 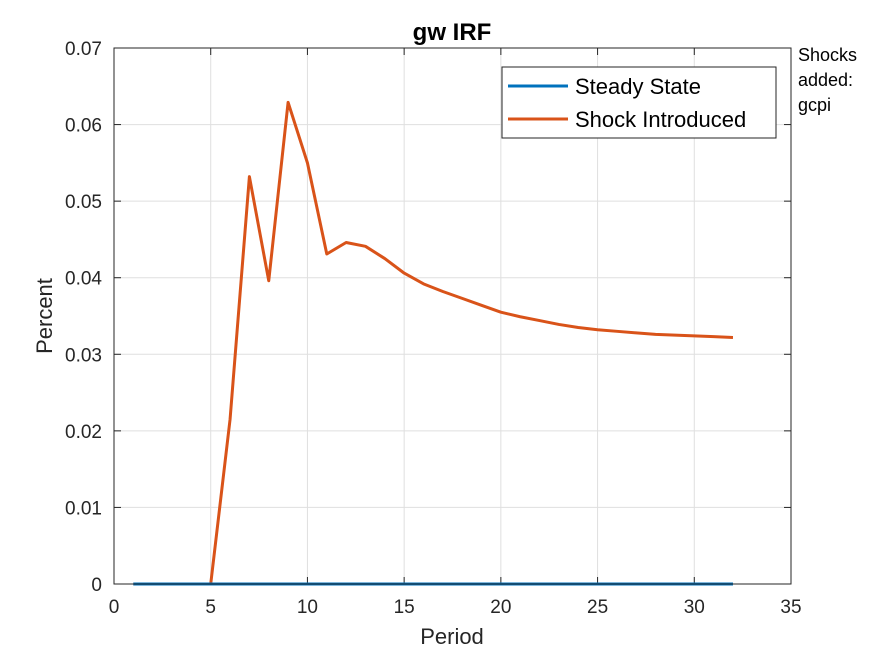 I want to click on x-tick-label: 25, so click(x=597, y=607).